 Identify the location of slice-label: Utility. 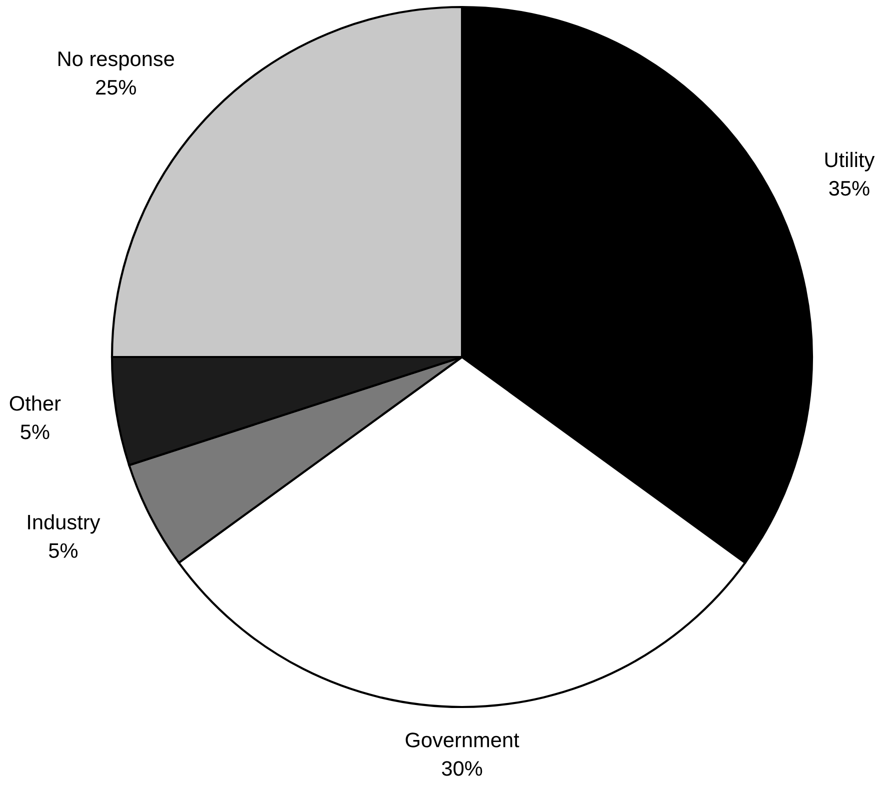
(850, 162).